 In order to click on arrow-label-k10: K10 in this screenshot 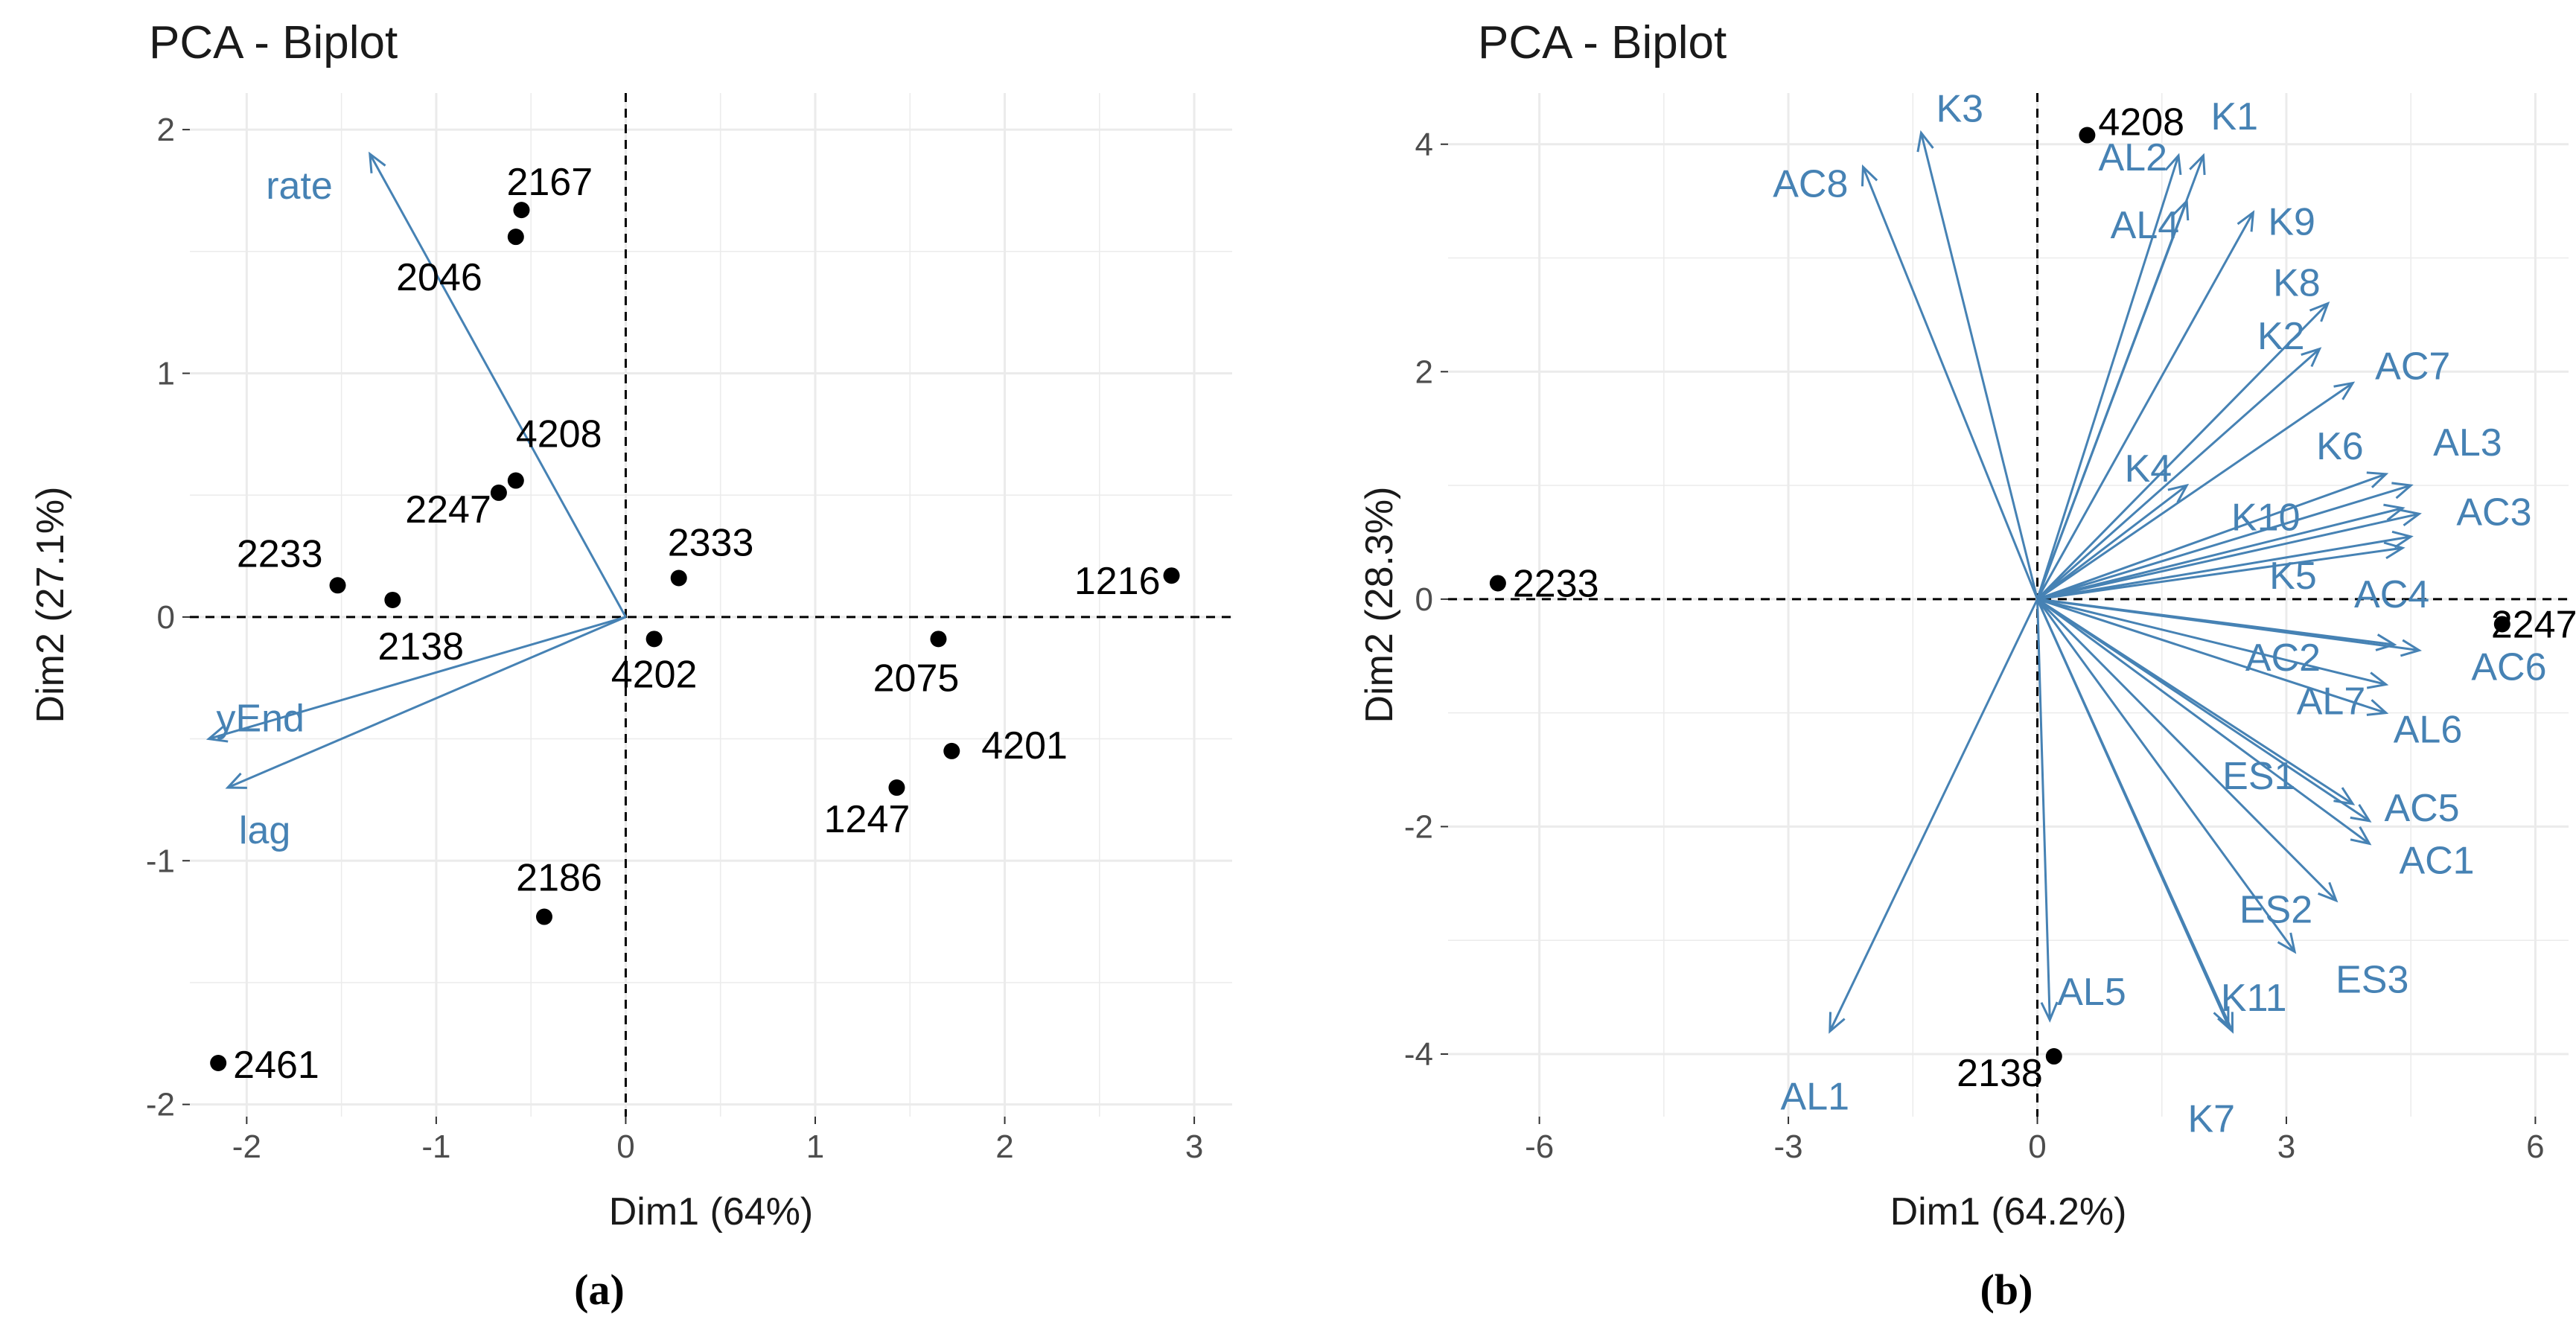, I will do `click(2266, 518)`.